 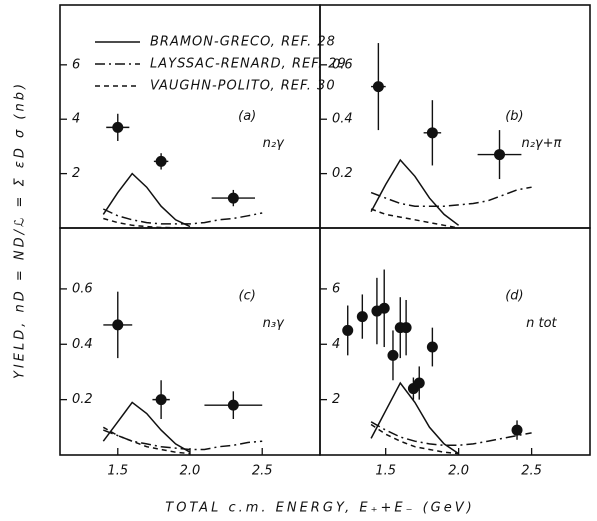 What do you see at coordinates (247, 296) in the screenshot?
I see `panel-label: (c)` at bounding box center [247, 296].